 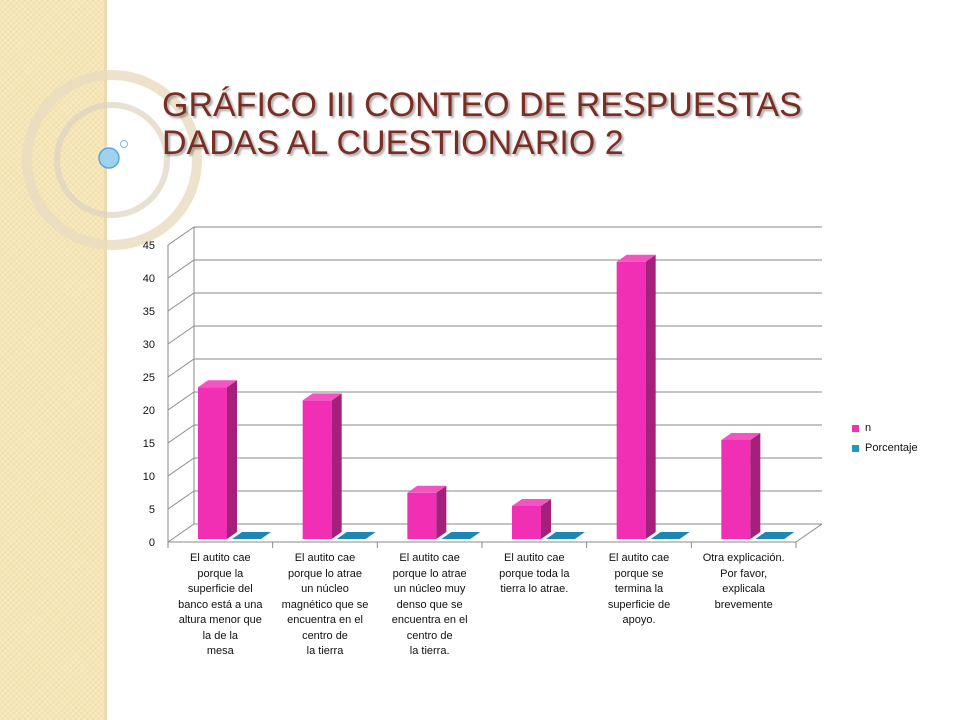 What do you see at coordinates (149, 246) in the screenshot?
I see `y-tick-label: 45` at bounding box center [149, 246].